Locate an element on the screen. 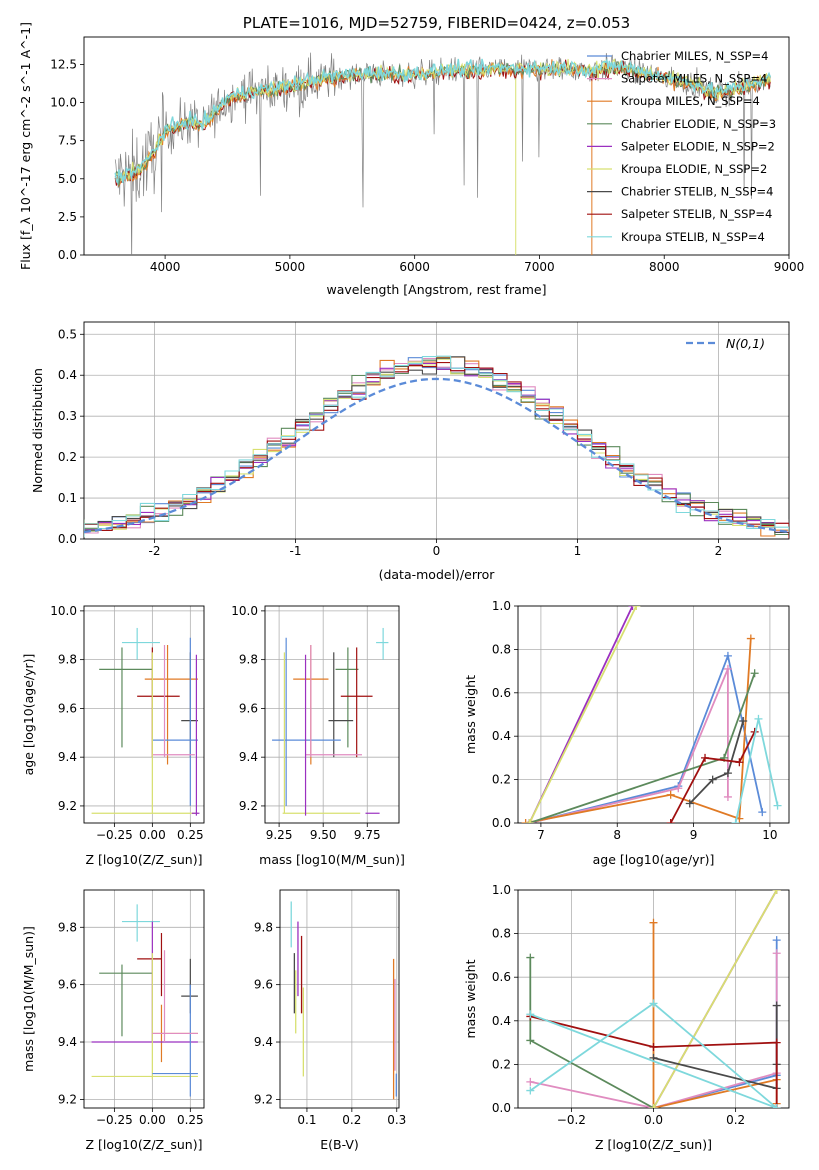 The height and width of the screenshot is (1170, 819). legend-entry: Chabrier STELIB, N_SSP=4 is located at coordinates (697, 192).